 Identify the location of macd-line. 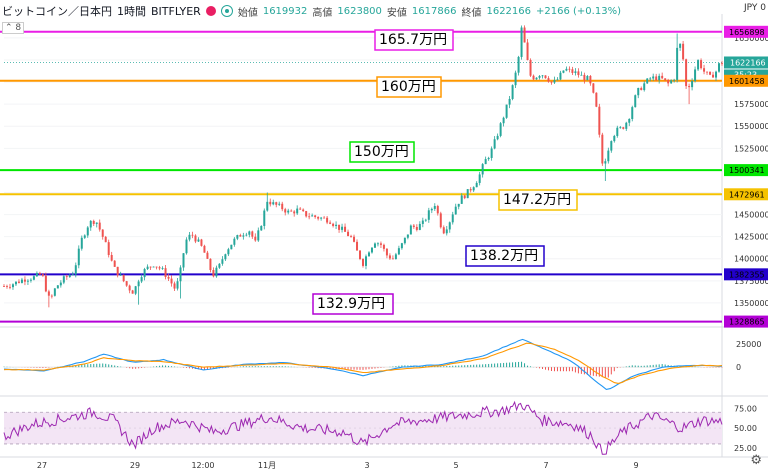
(363, 364).